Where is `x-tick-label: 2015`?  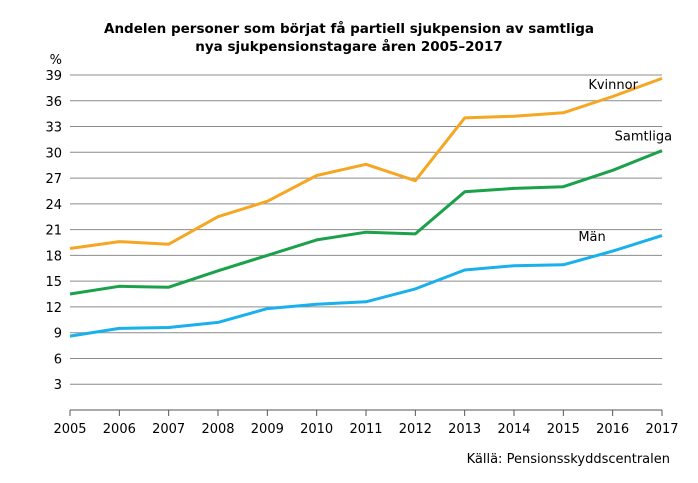 x-tick-label: 2015 is located at coordinates (563, 429).